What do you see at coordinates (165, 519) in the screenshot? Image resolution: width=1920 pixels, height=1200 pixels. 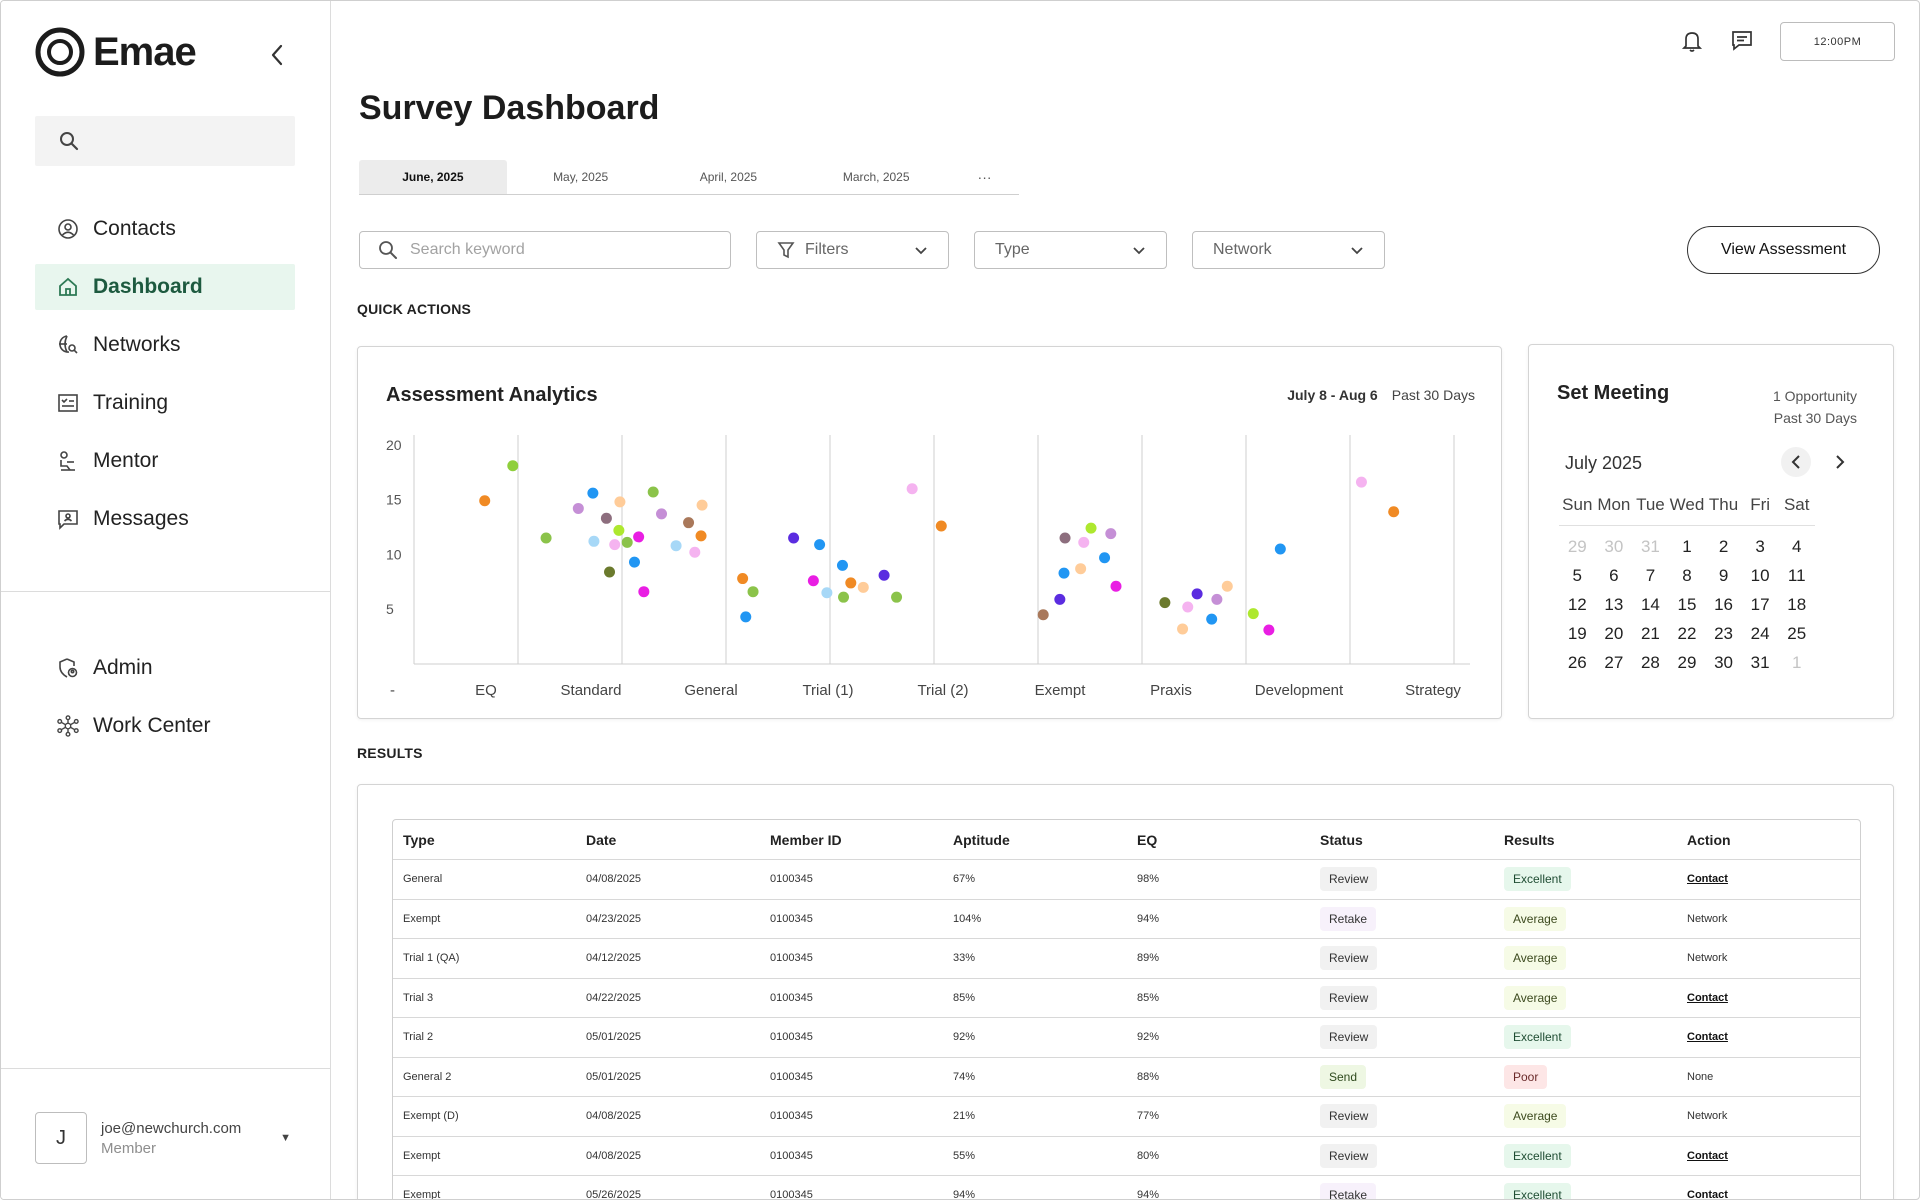 I see `sidebar-item-messages: Messages` at bounding box center [165, 519].